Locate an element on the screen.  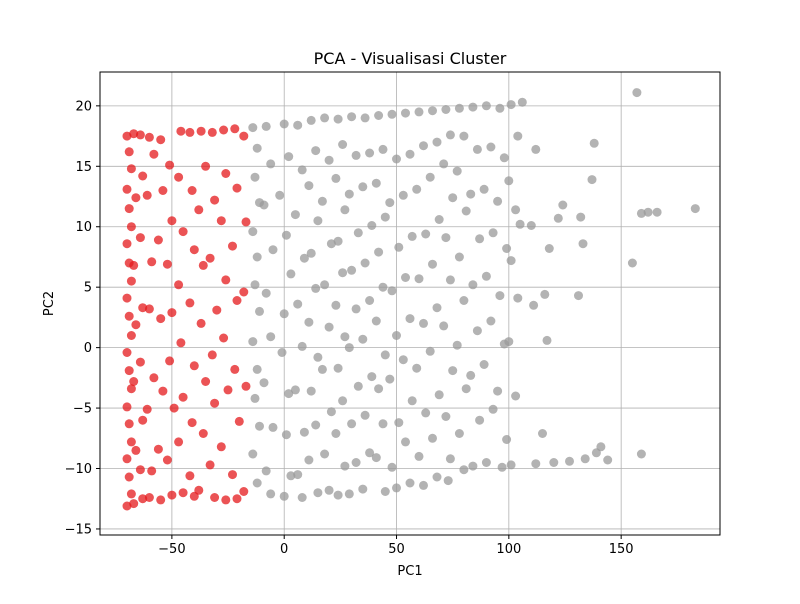
y-tick-label: 5 is located at coordinates (88, 288).